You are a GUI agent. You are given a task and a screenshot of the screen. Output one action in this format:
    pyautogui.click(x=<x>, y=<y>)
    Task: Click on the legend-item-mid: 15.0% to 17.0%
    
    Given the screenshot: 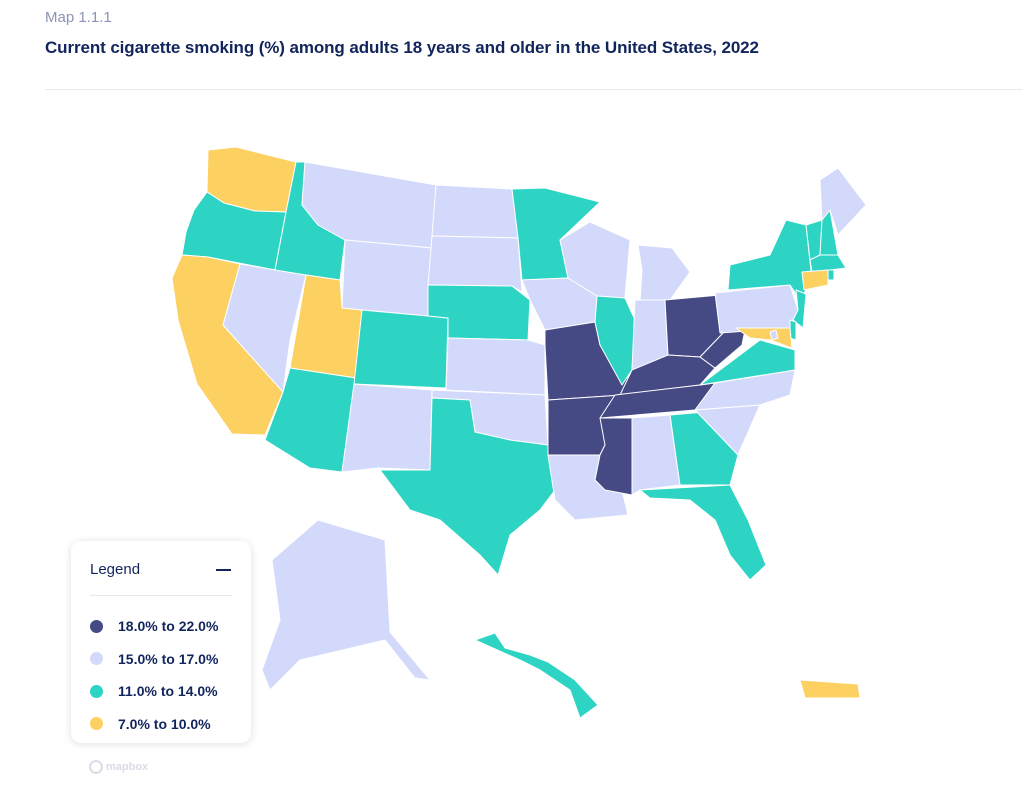 What is the action you would take?
    pyautogui.click(x=154, y=659)
    